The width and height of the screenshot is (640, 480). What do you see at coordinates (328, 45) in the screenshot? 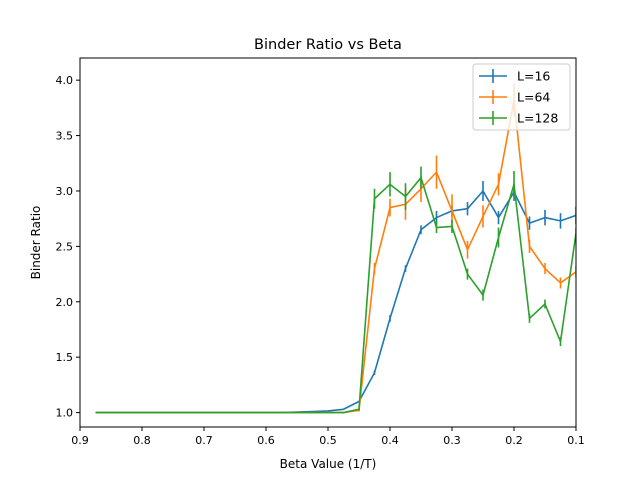
I see `chart-title: Binder Ratio vs Beta` at bounding box center [328, 45].